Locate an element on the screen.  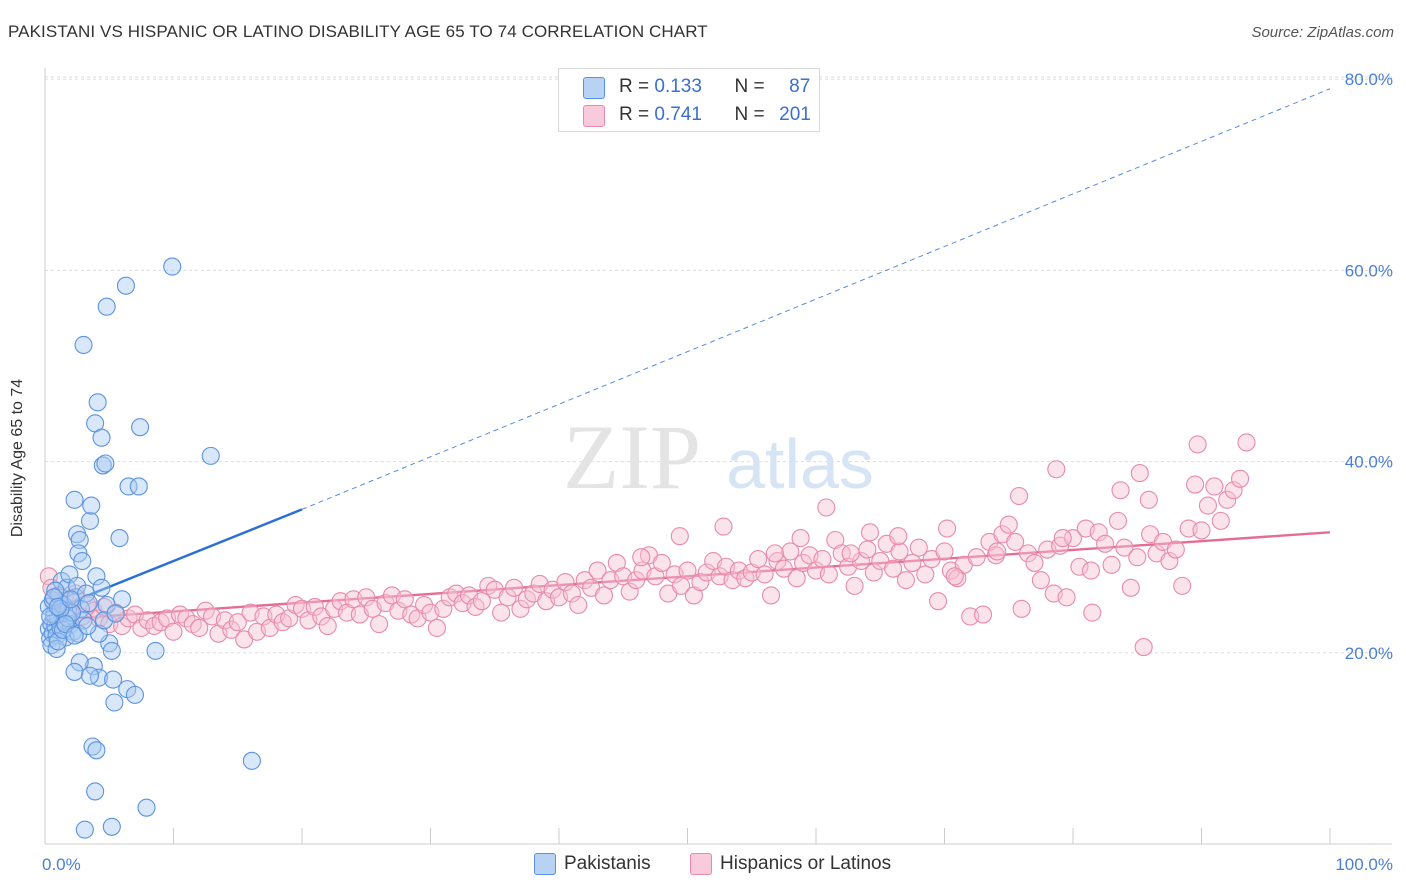
pakistani-points is located at coordinates (150, 548).